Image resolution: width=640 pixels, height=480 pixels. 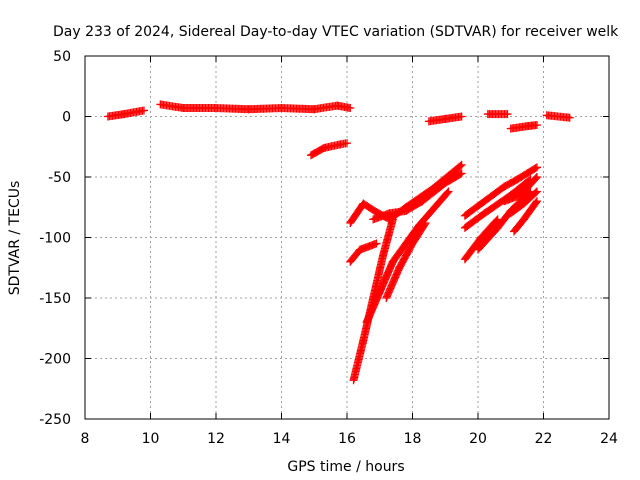 I want to click on y-tick-label: -50, so click(x=59, y=178).